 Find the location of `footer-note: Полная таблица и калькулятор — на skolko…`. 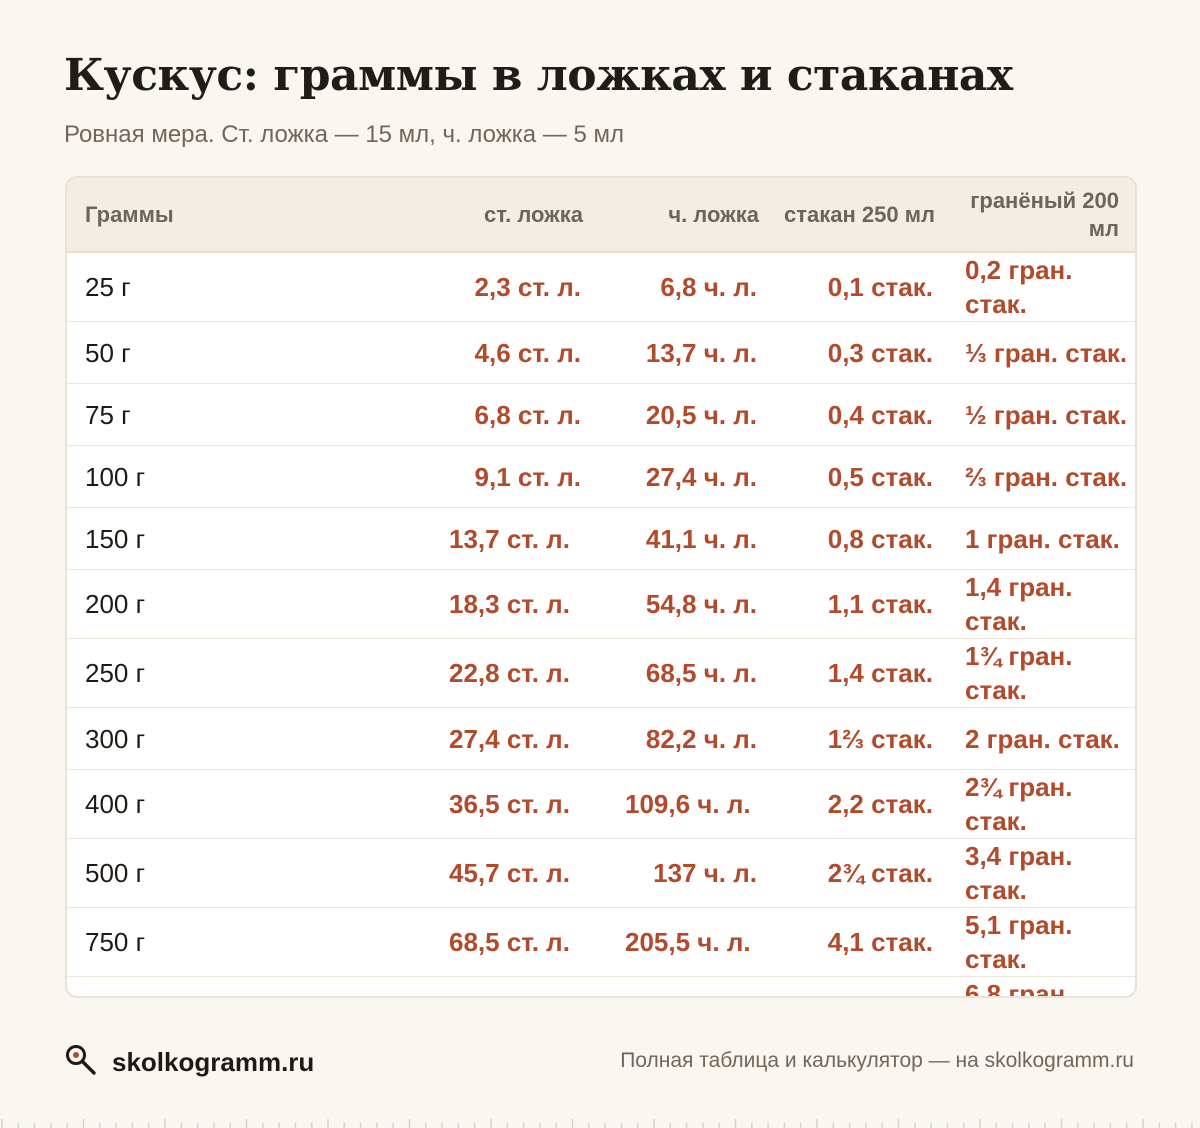

footer-note: Полная таблица и калькулятор — на skolko… is located at coordinates (877, 1060).